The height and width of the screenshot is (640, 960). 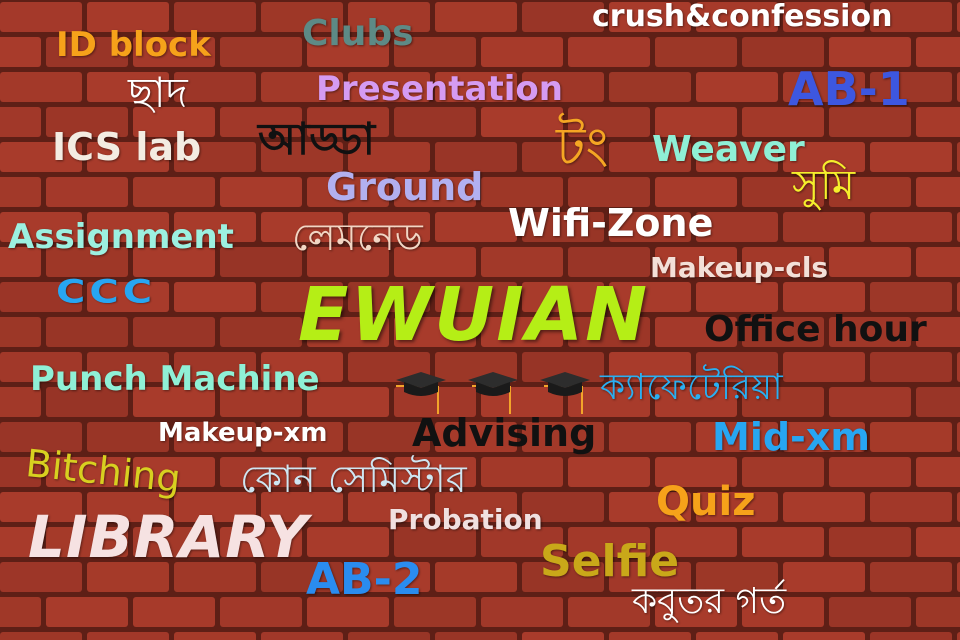 What do you see at coordinates (106, 292) in the screenshot?
I see `word-ccc: CCC` at bounding box center [106, 292].